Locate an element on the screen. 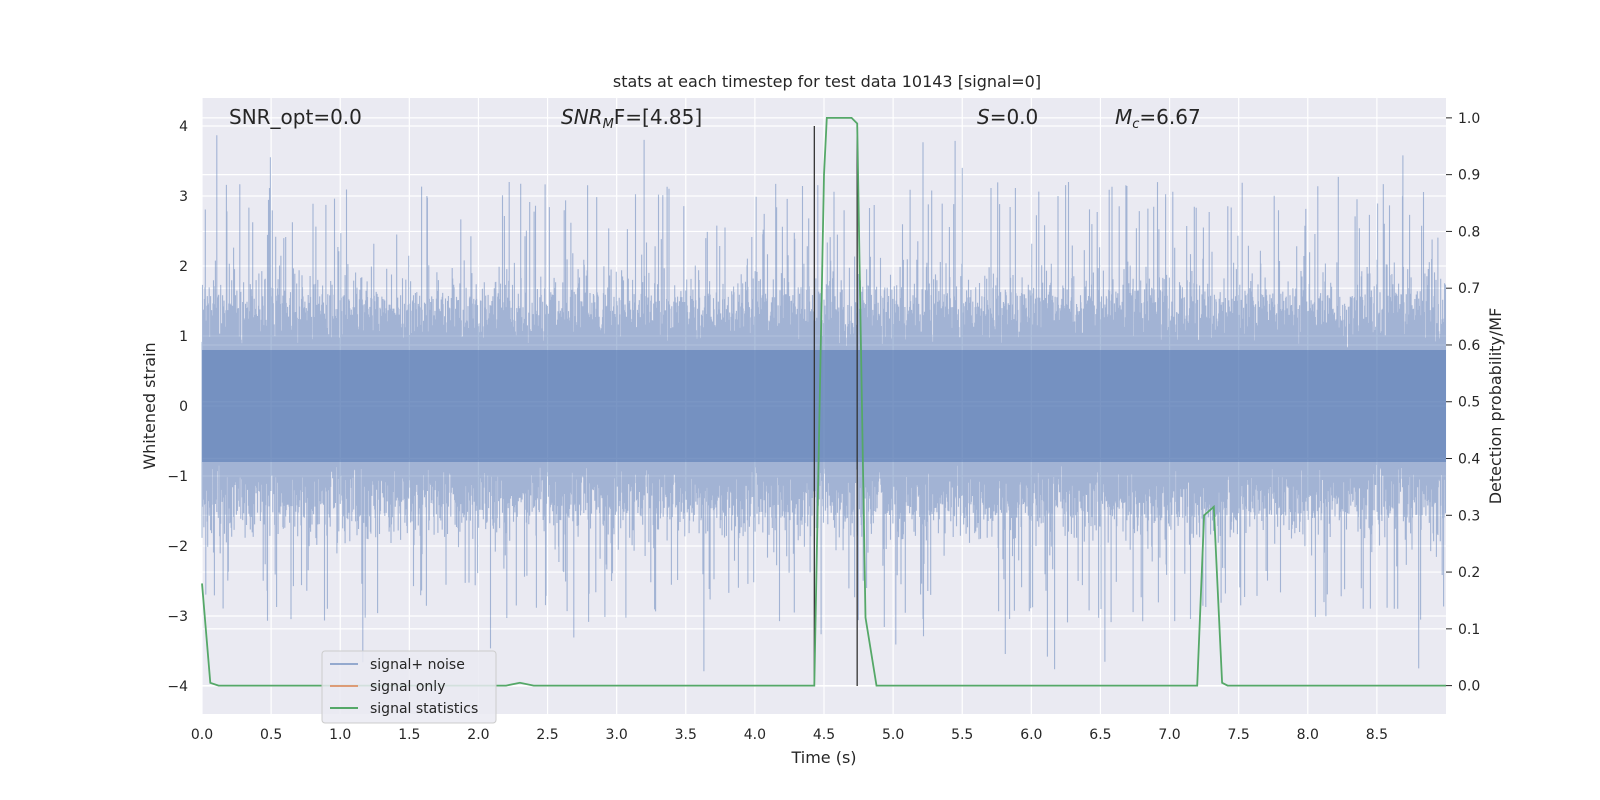  y-left-tick-label: −1 is located at coordinates (177, 477).